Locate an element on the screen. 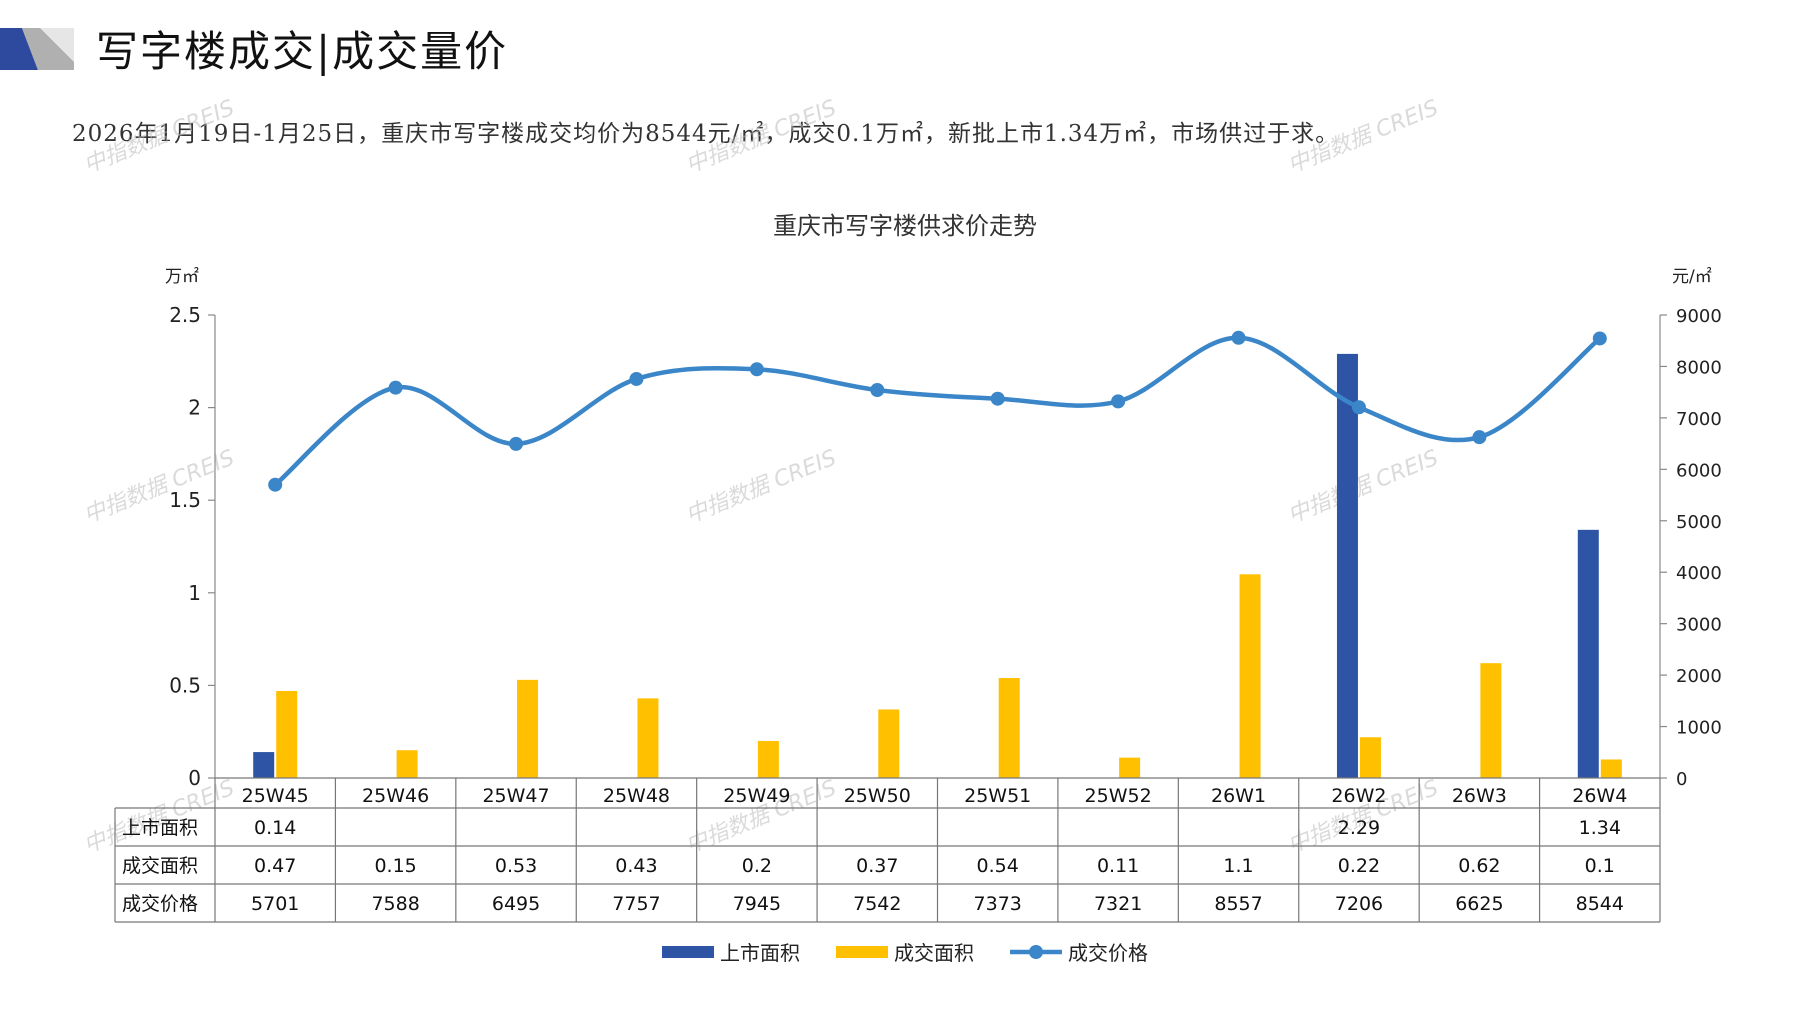 The image size is (1797, 1010). y-left-tick-label: 2 is located at coordinates (194, 408).